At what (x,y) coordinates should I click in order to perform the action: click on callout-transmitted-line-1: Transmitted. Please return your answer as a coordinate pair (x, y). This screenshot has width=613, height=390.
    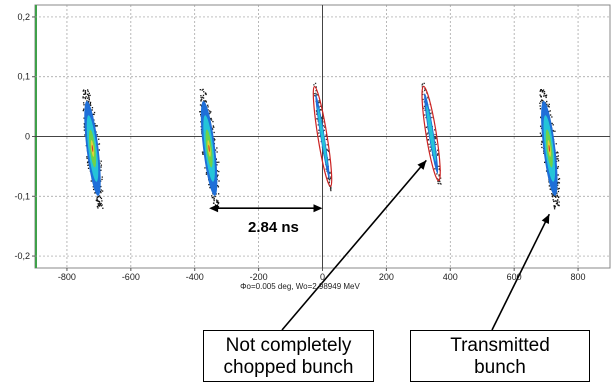
    Looking at the image, I should click on (500, 345).